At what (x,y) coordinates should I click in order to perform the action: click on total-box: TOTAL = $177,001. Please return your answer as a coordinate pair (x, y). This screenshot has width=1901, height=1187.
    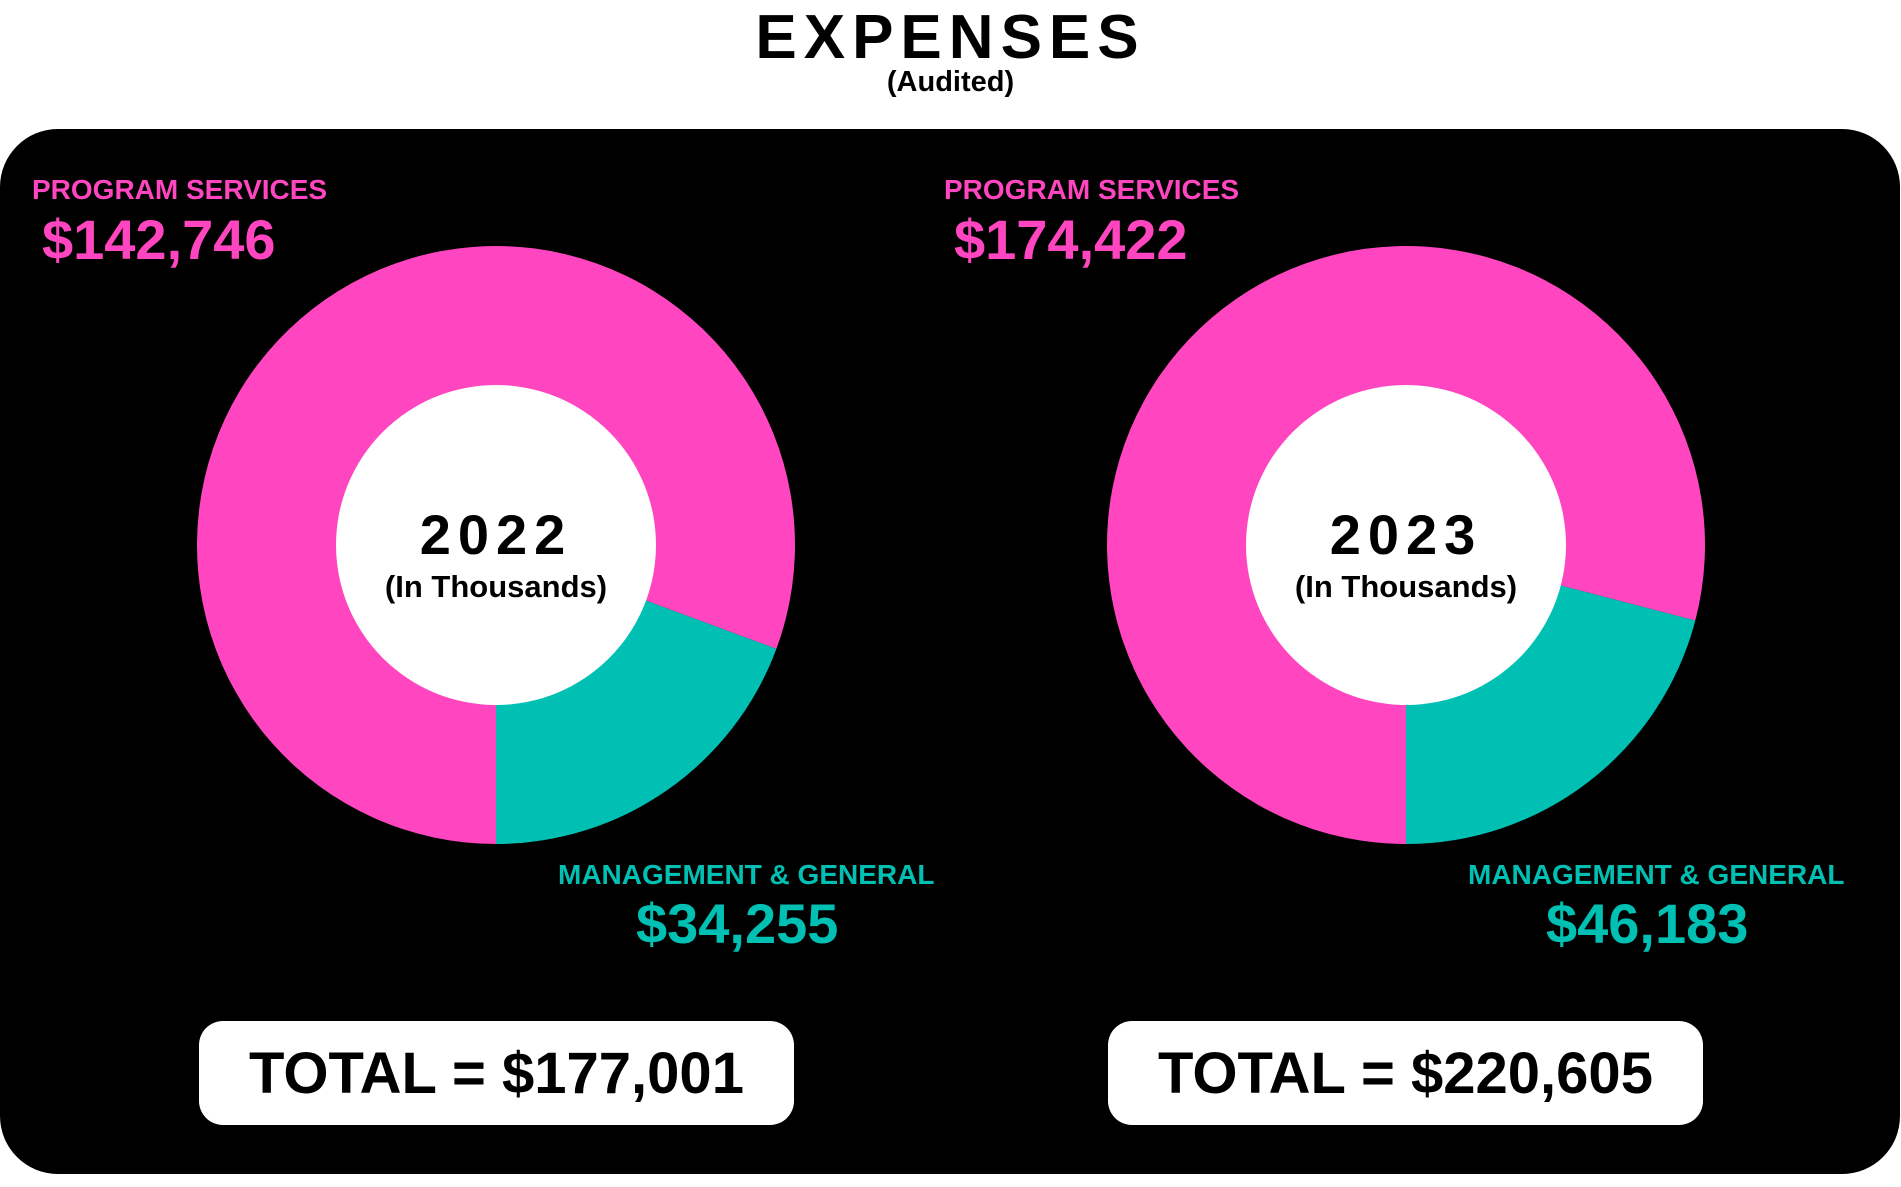
    Looking at the image, I should click on (496, 1073).